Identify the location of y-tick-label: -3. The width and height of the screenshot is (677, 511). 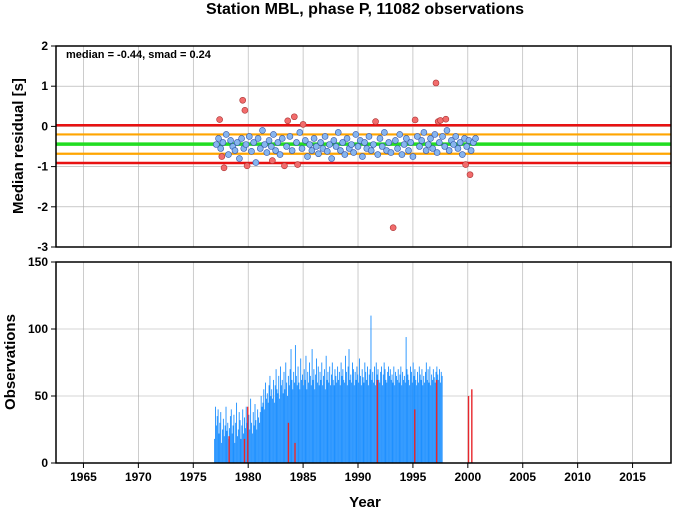
(42, 247).